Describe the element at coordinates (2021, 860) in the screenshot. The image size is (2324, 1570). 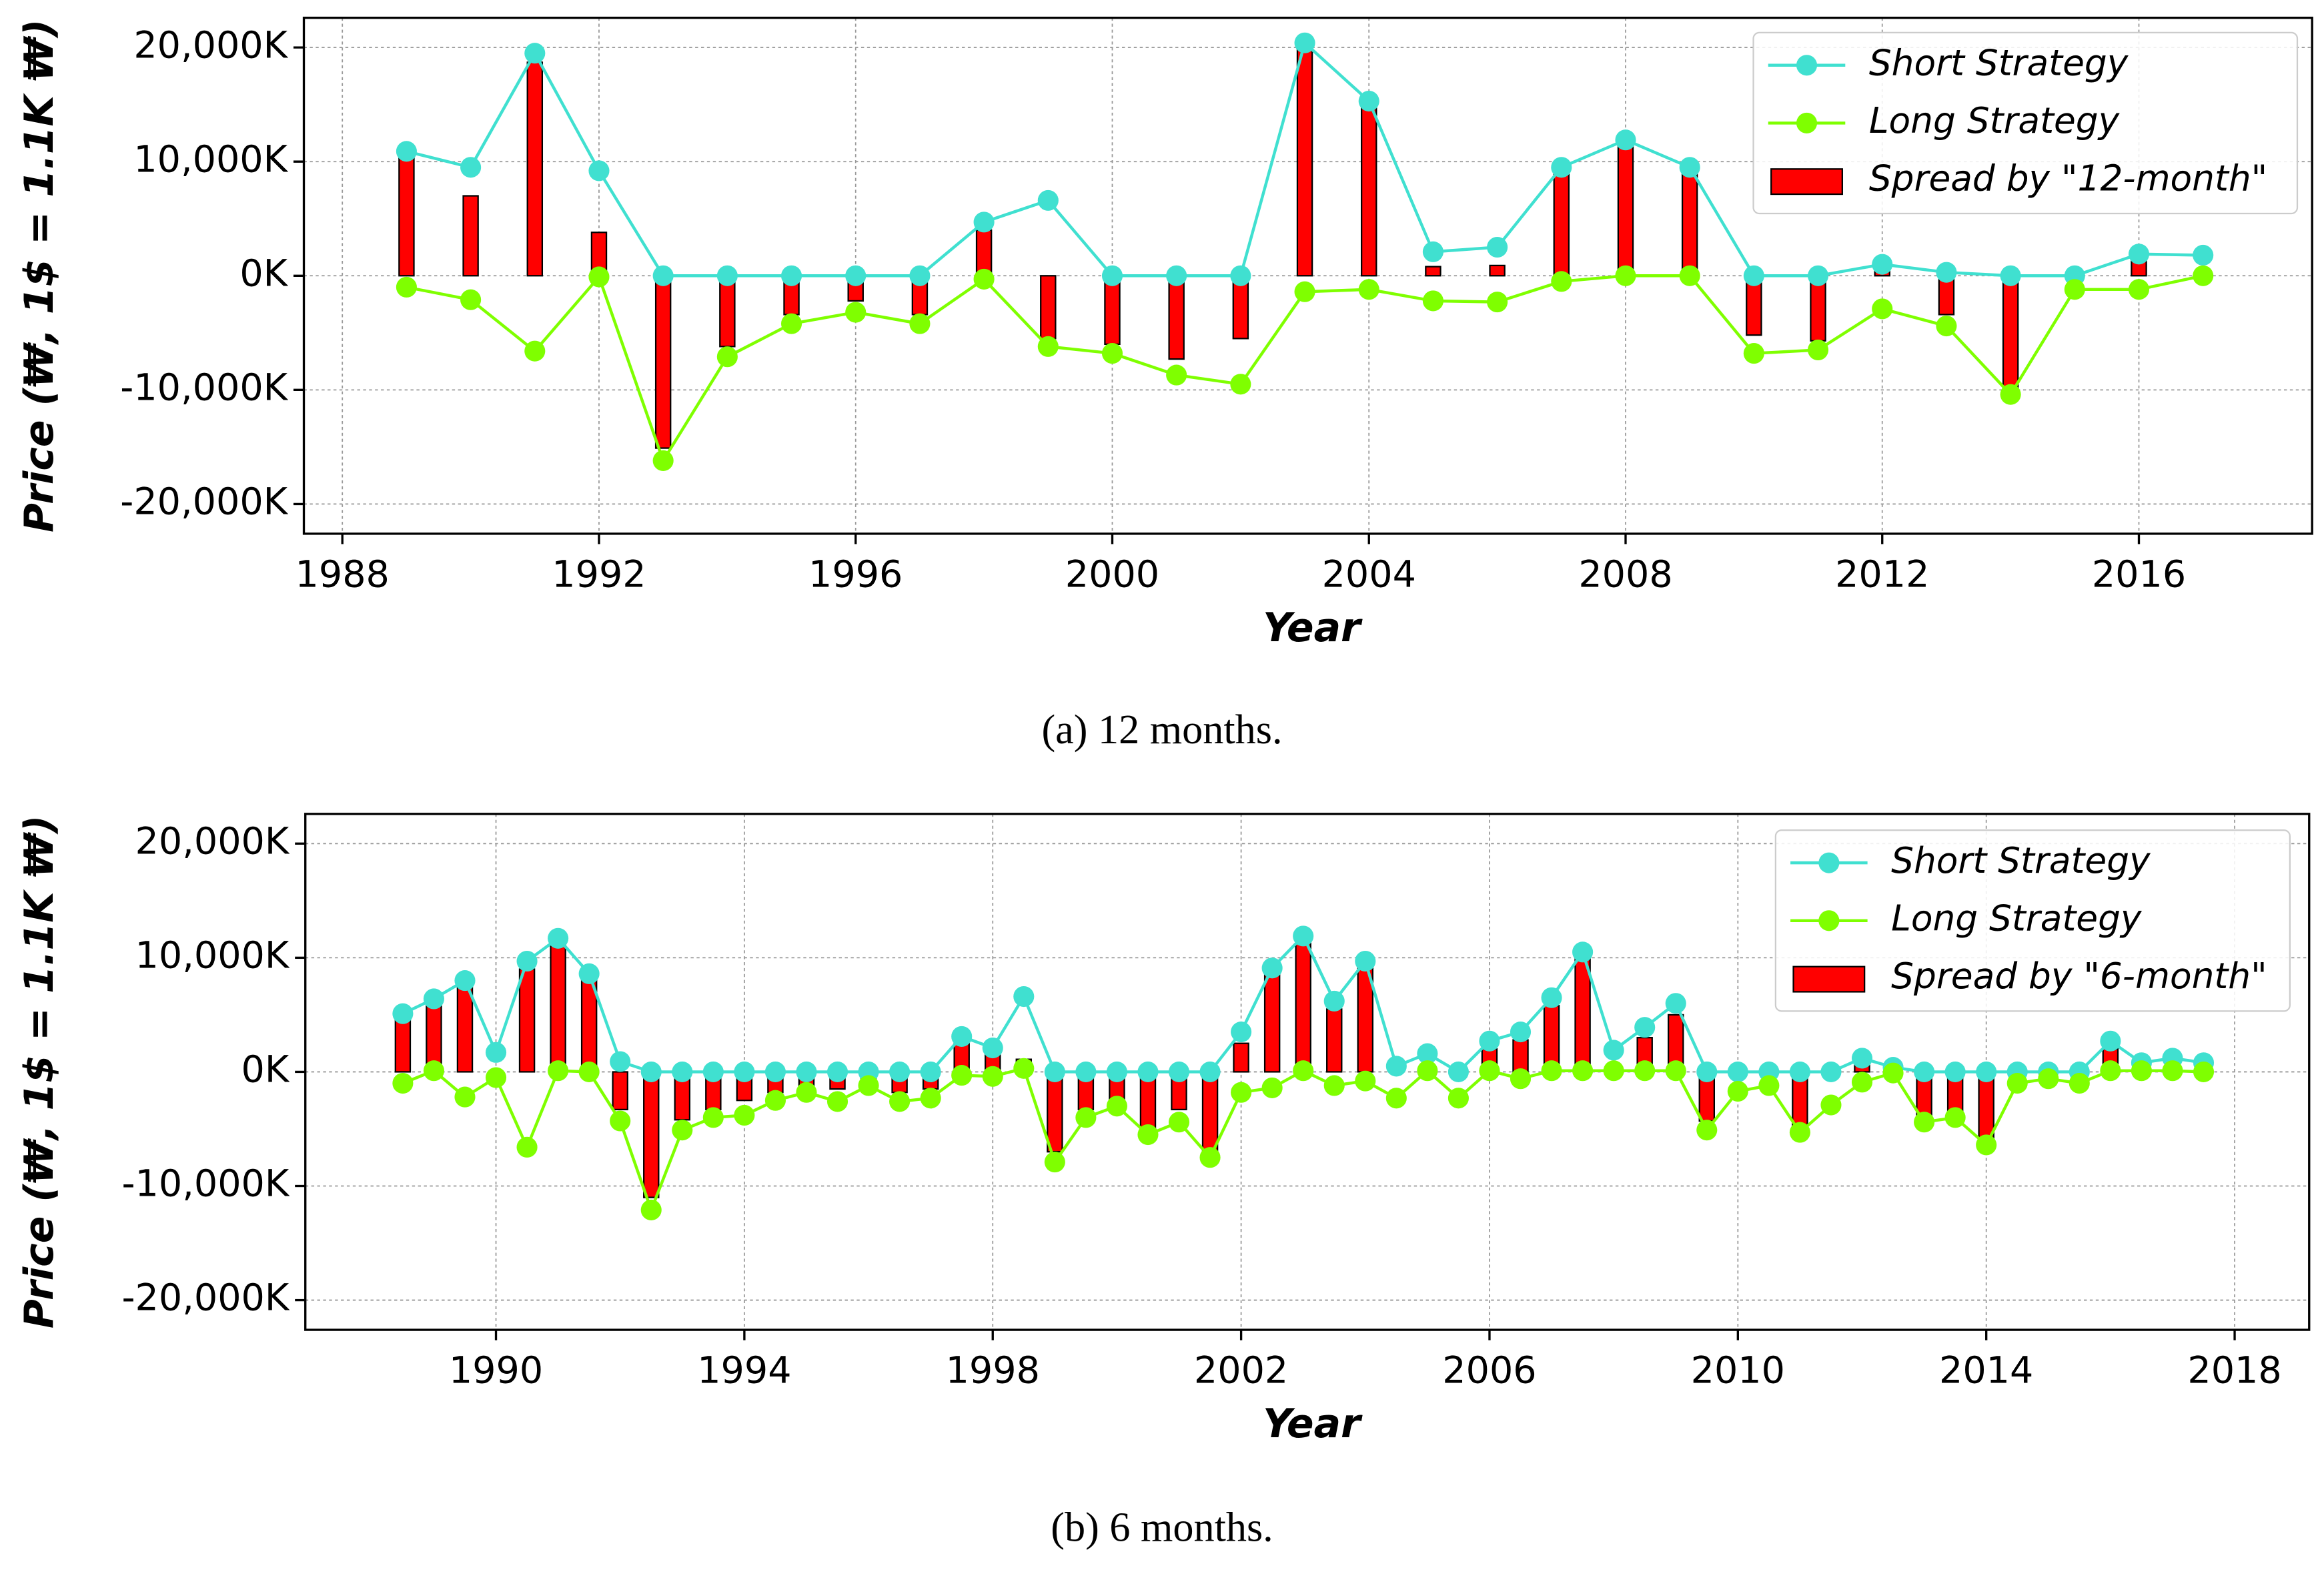
I see `legend-label: Short Strategy` at that location.